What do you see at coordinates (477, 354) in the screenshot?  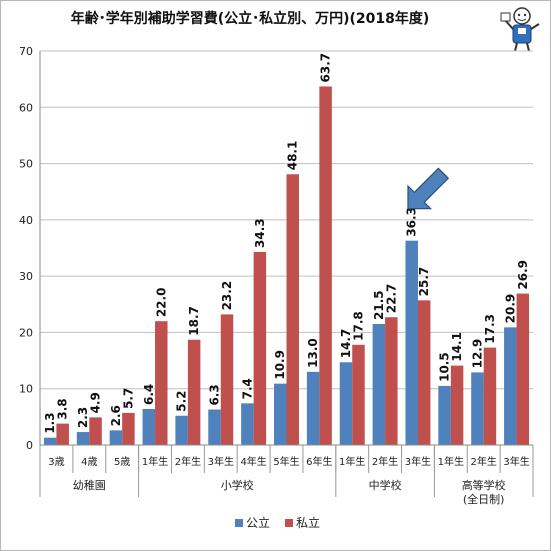 I see `data-label: 12.9` at bounding box center [477, 354].